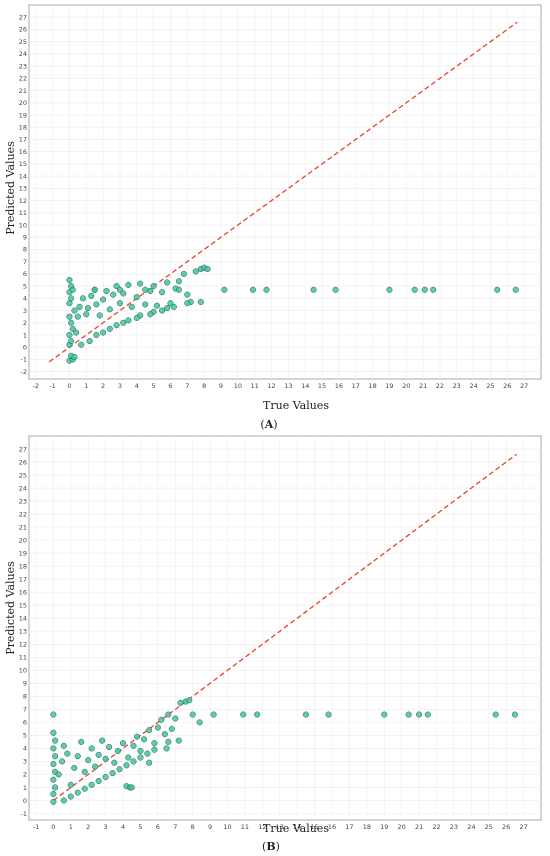 The width and height of the screenshot is (550, 856). Describe the element at coordinates (23, 566) in the screenshot. I see `y-tick-label: 18` at that location.